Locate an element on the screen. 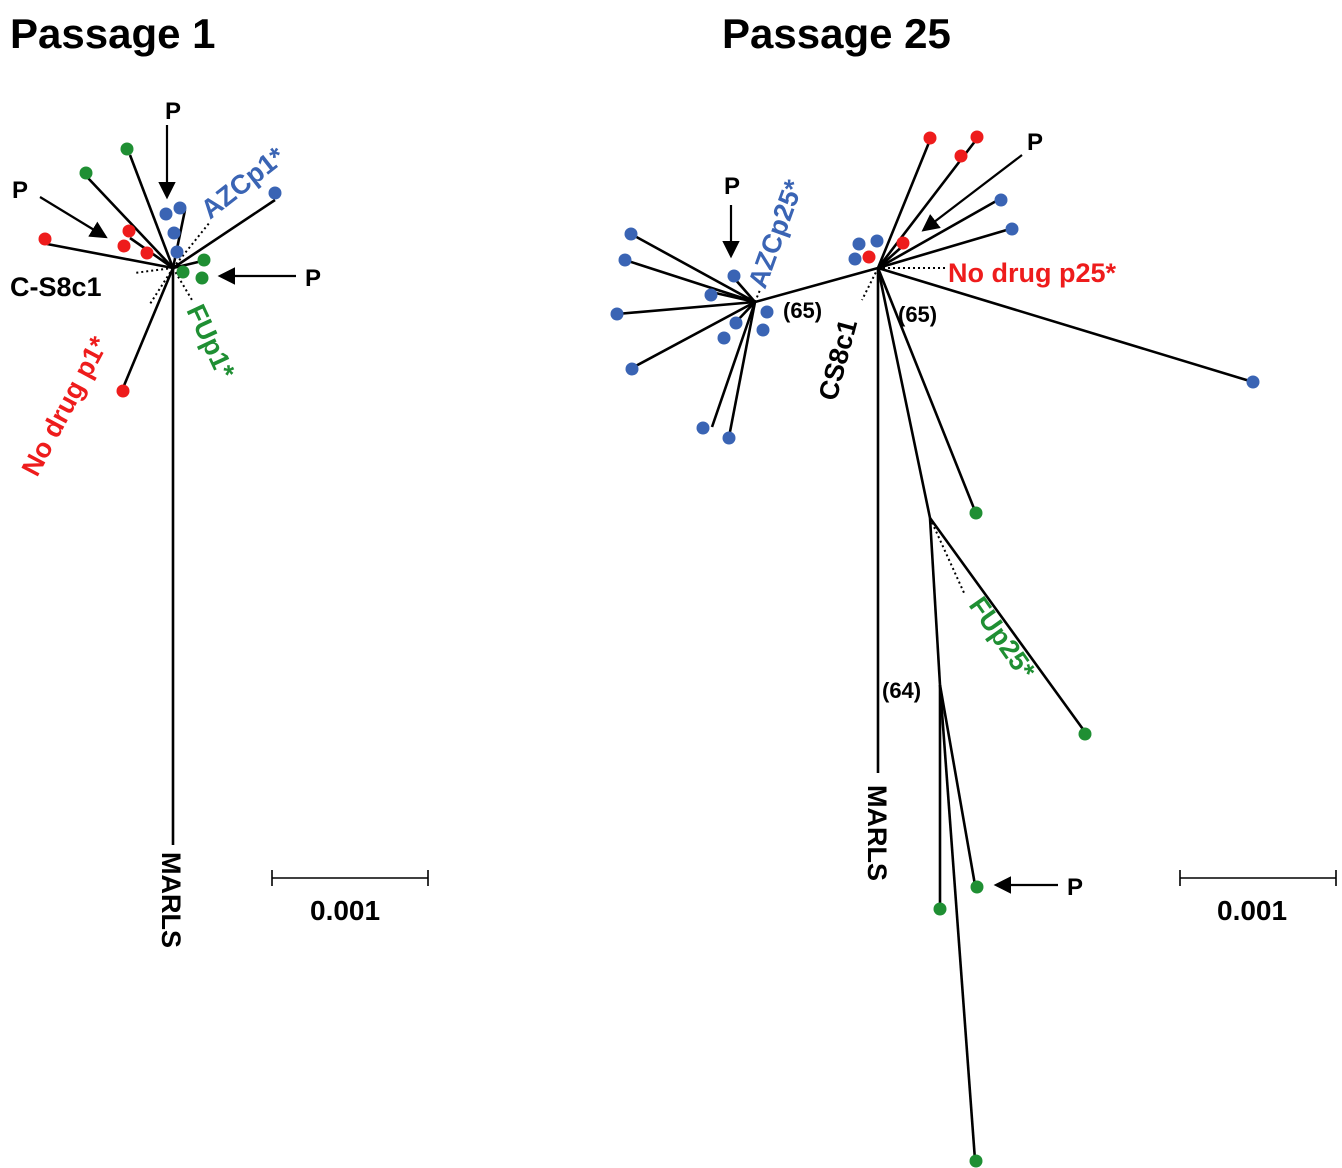 Image resolution: width=1342 pixels, height=1168 pixels. passage-1-tips is located at coordinates (160, 270).